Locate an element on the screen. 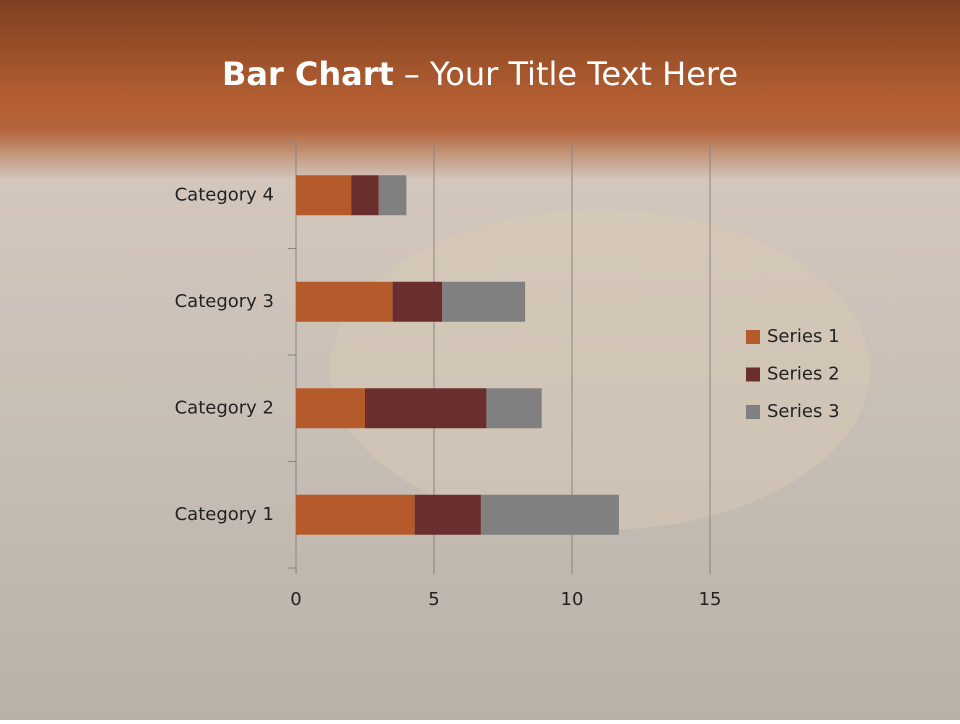 Image resolution: width=960 pixels, height=724 pixels. title-bold: Bar Chart is located at coordinates (308, 74).